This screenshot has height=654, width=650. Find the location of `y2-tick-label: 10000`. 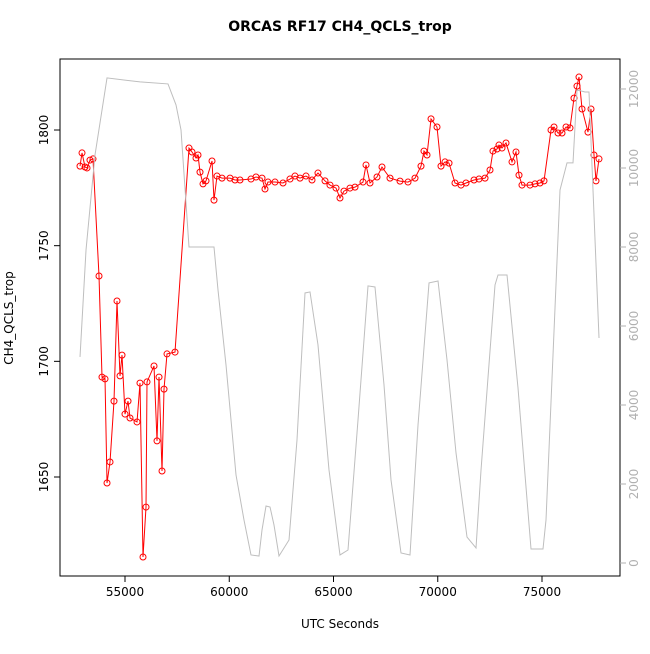

y2-tick-label: 10000 is located at coordinates (634, 168).